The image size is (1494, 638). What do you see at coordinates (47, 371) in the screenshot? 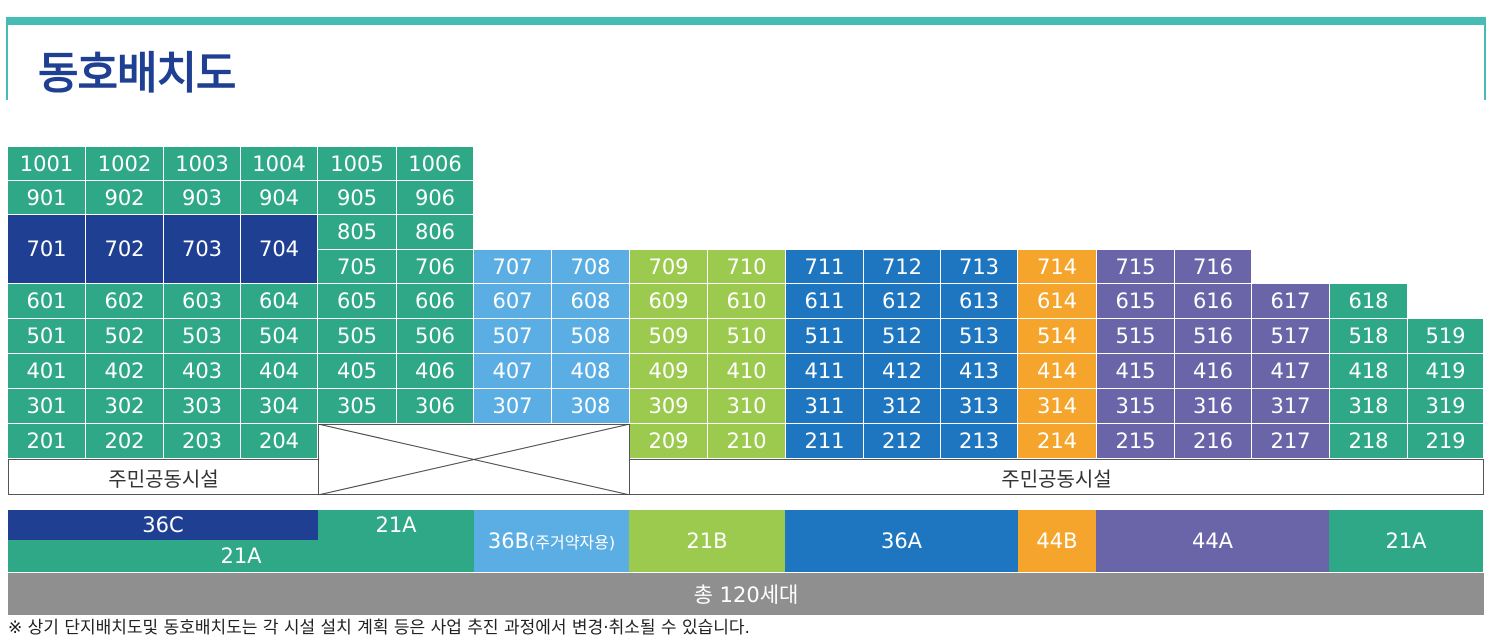
I see `unit-cell-401: 401` at bounding box center [47, 371].